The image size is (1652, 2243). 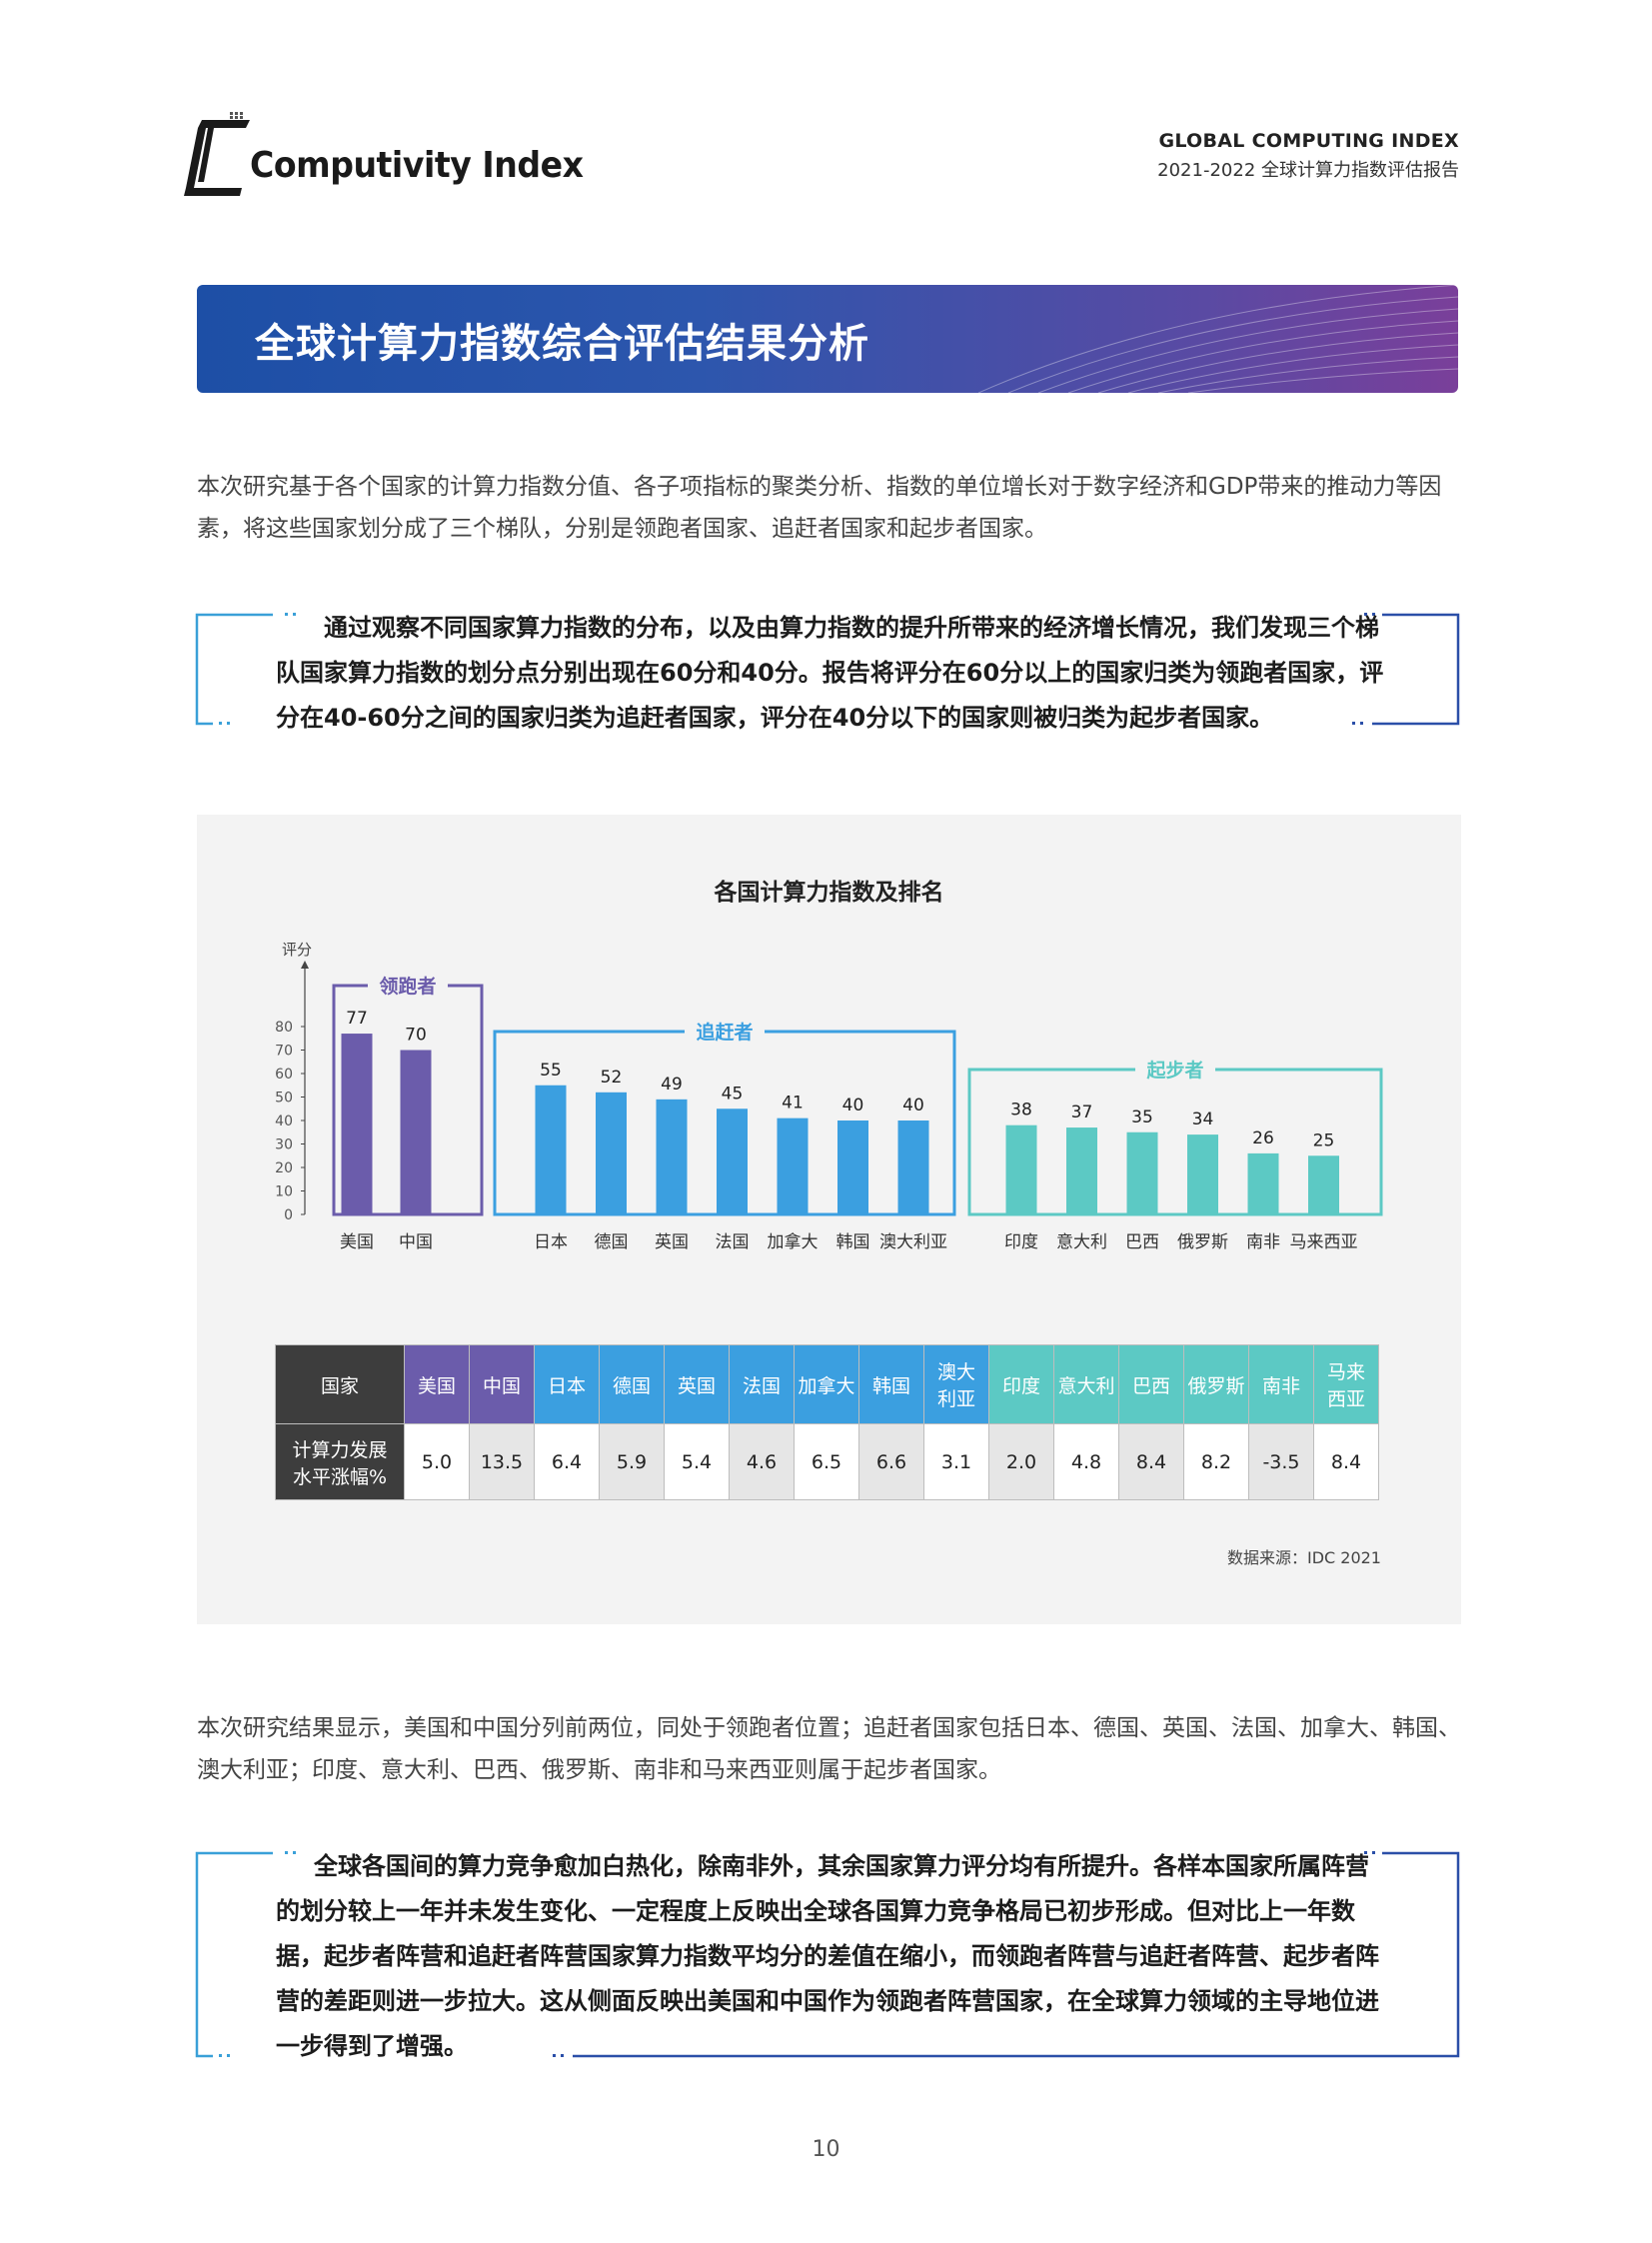 I want to click on section-banner: 全球计算力指数综合评估结果分析, so click(x=827, y=339).